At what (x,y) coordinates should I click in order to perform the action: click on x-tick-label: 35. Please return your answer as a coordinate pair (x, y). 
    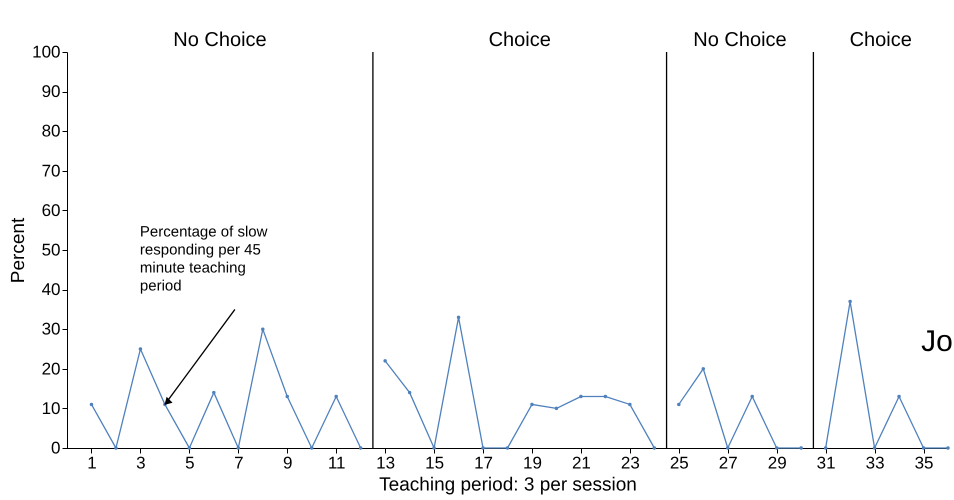
    Looking at the image, I should click on (924, 463).